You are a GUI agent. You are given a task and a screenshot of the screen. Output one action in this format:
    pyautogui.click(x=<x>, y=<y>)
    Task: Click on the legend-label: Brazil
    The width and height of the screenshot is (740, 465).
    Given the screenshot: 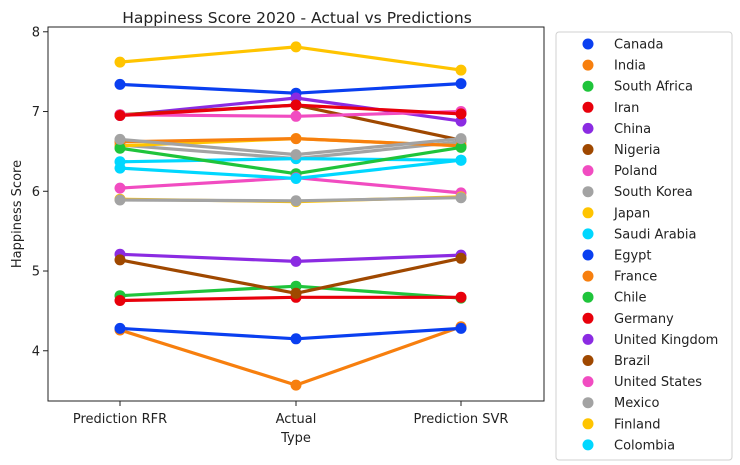 What is the action you would take?
    pyautogui.click(x=632, y=361)
    